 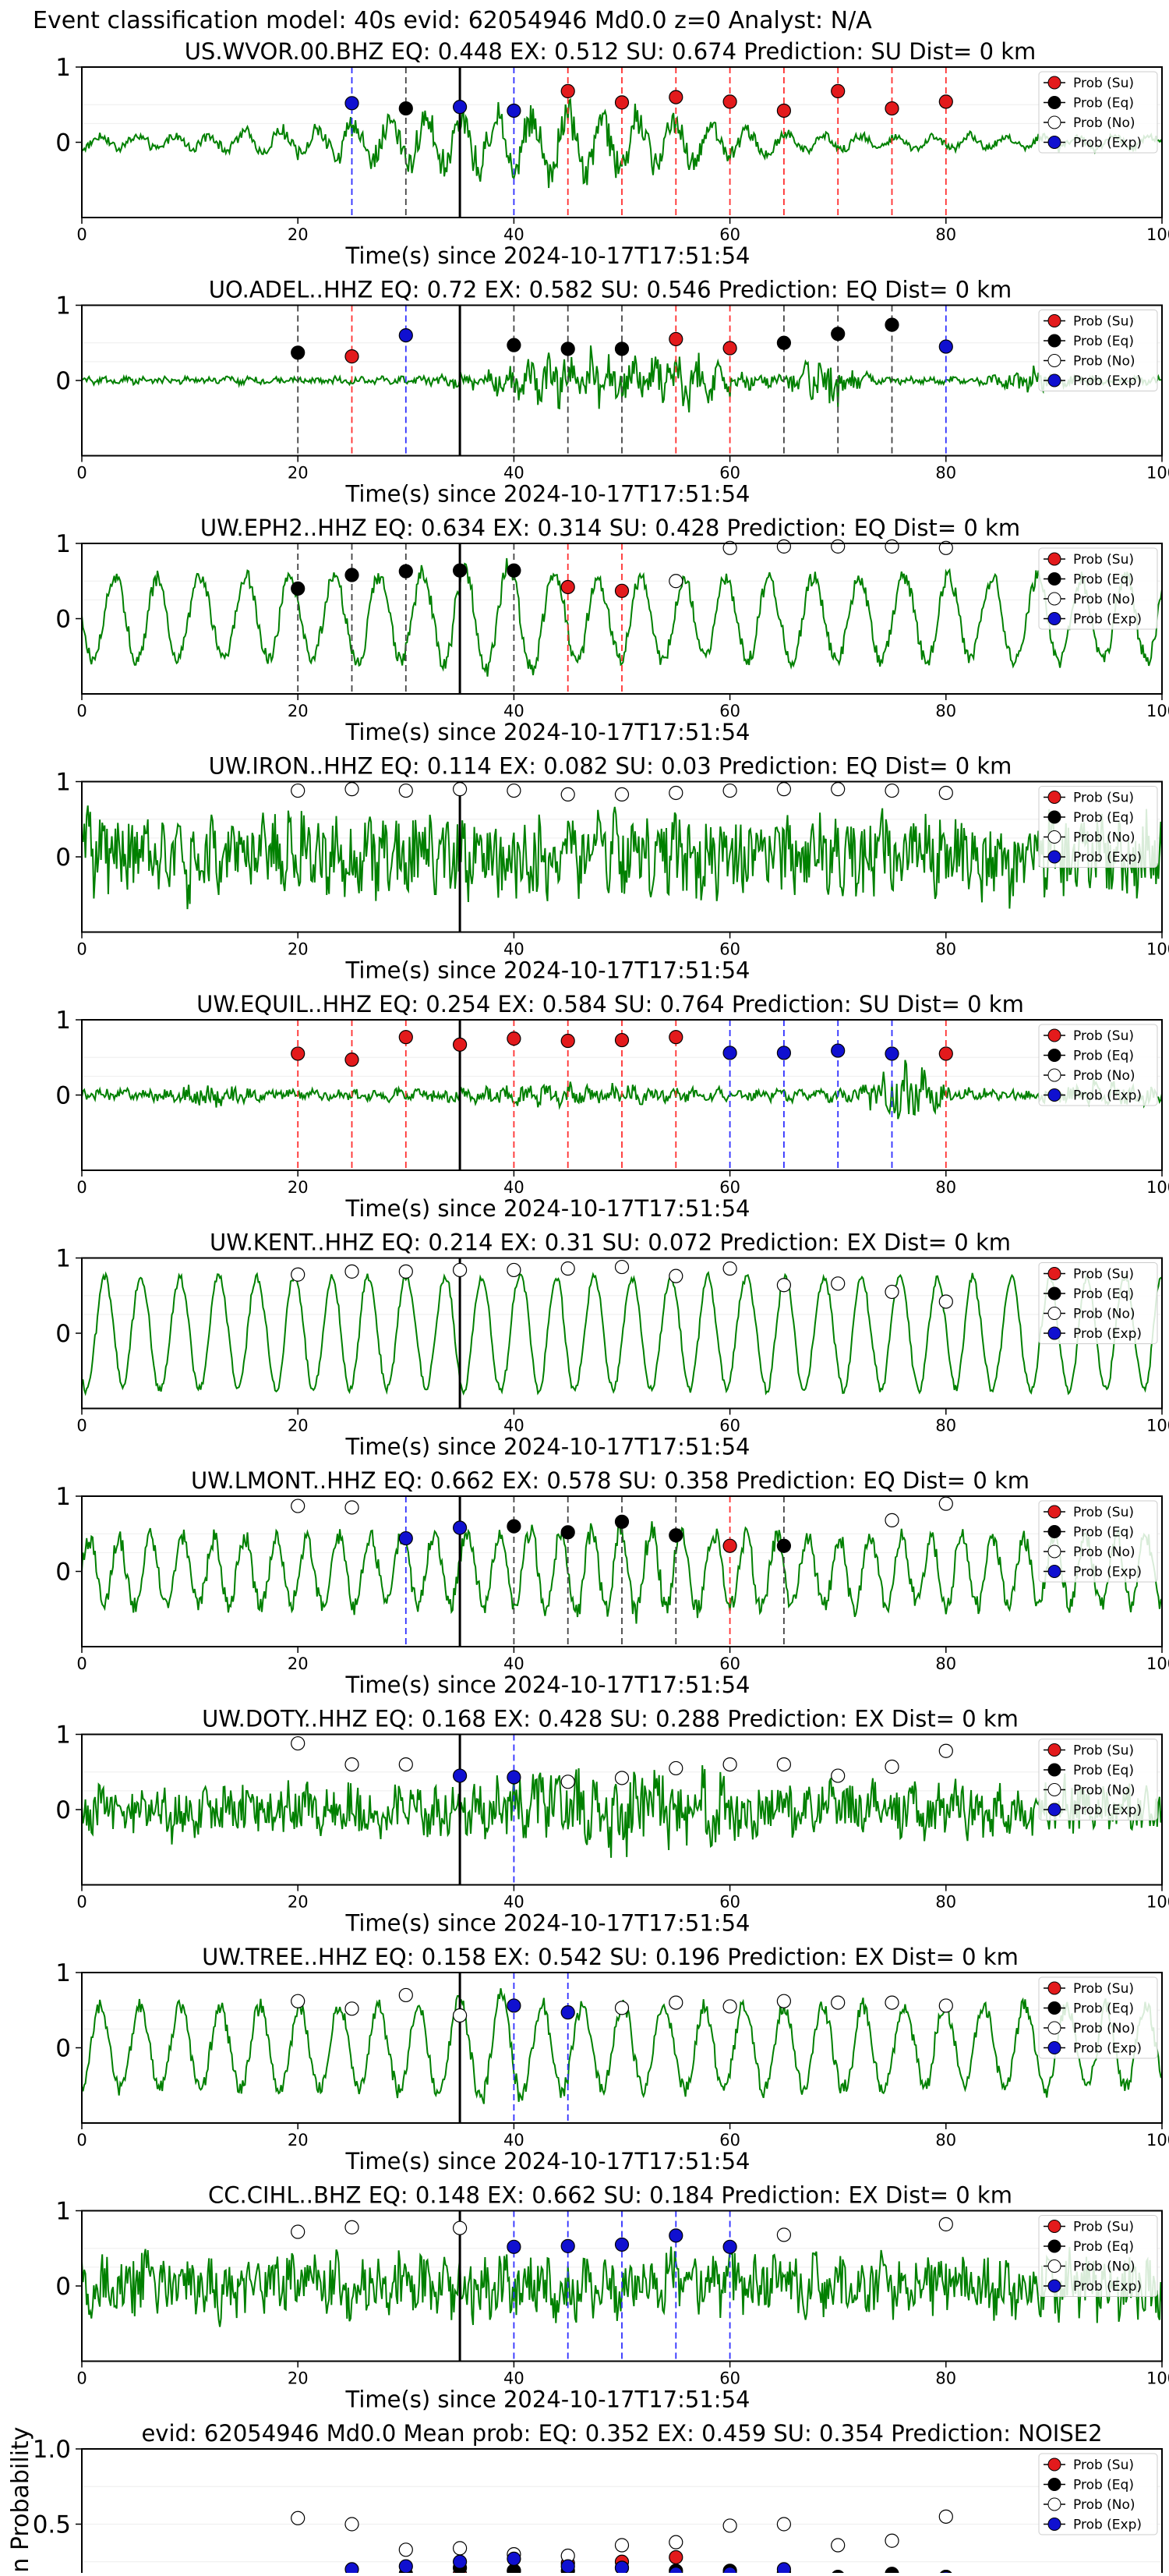 I want to click on y-tick-label: 1.0, so click(x=52, y=2450).